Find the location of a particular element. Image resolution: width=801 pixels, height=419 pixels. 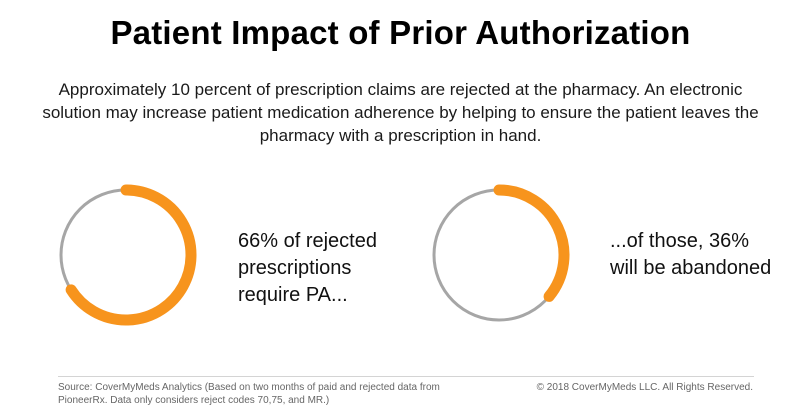

donut-chart-abandoned is located at coordinates (501, 253).